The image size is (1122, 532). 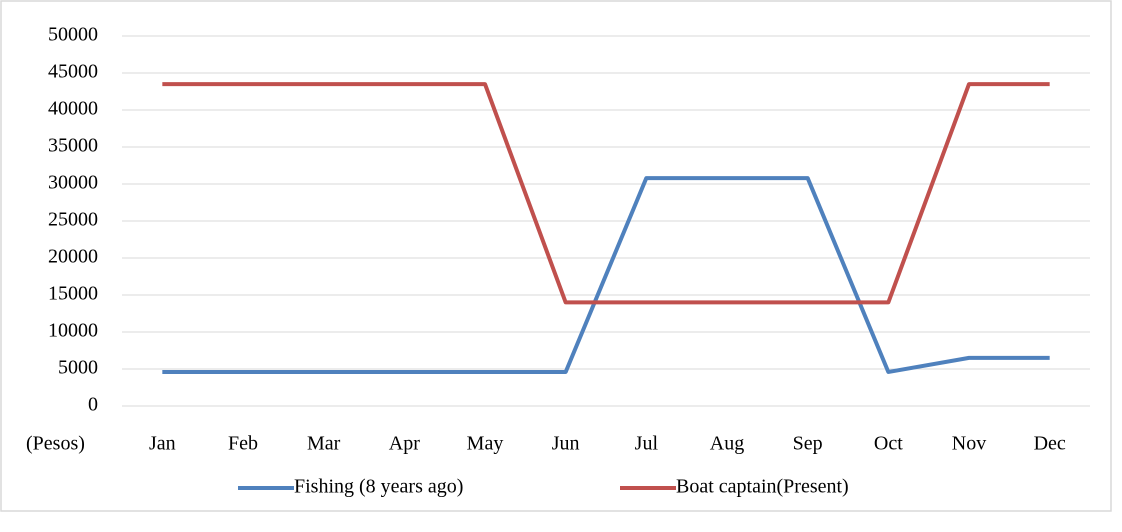 What do you see at coordinates (73, 72) in the screenshot?
I see `y-tick-label: 45000` at bounding box center [73, 72].